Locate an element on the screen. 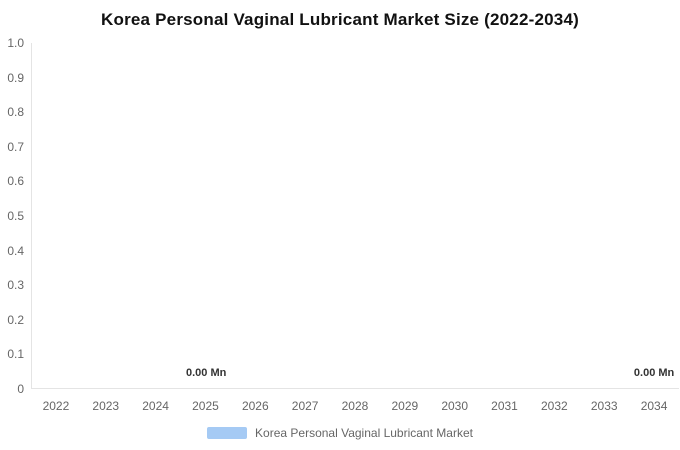 The width and height of the screenshot is (680, 450). x-tick-label: 2022 is located at coordinates (56, 406).